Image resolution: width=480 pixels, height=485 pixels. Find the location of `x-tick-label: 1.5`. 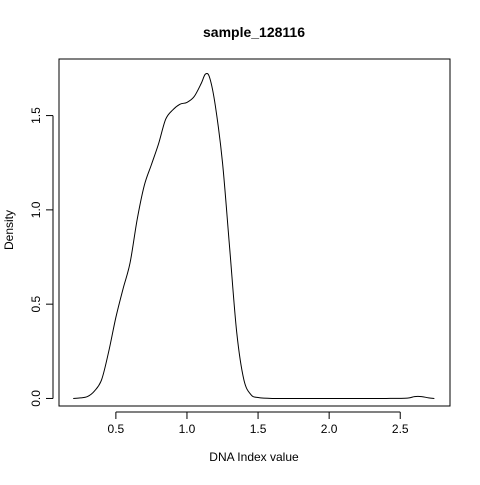

x-tick-label: 1.5 is located at coordinates (258, 429).